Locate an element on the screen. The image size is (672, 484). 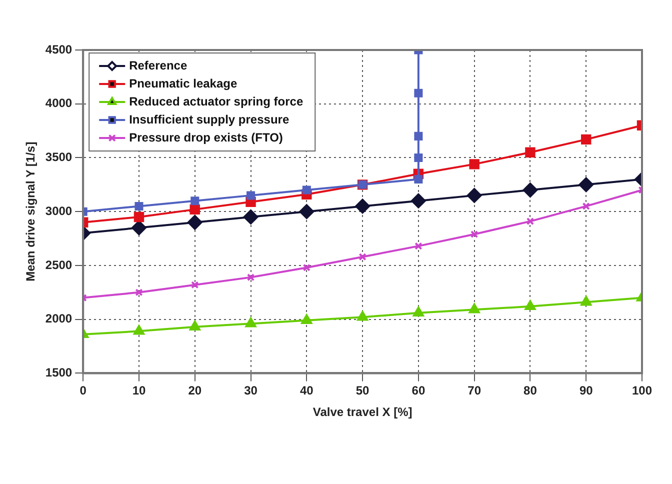
x-axis-title: Valve travel X [%] is located at coordinates (362, 412).